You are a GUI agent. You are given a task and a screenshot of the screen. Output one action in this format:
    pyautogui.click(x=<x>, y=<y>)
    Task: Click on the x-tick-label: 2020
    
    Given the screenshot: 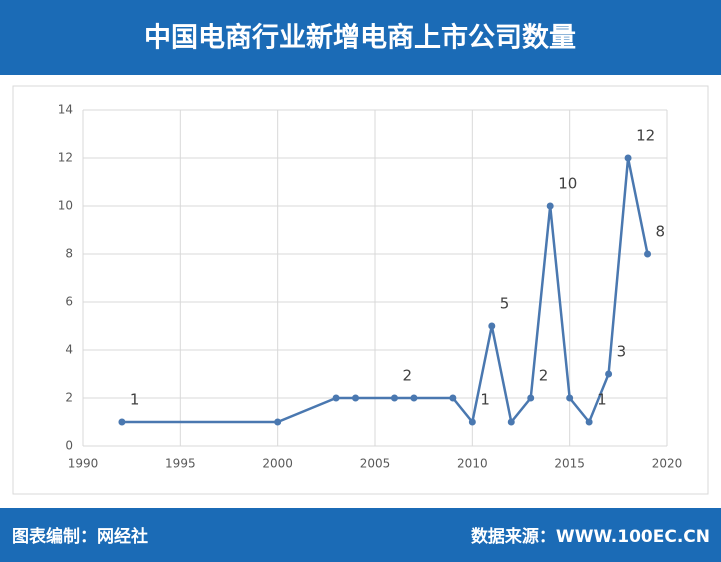 What is the action you would take?
    pyautogui.click(x=667, y=464)
    